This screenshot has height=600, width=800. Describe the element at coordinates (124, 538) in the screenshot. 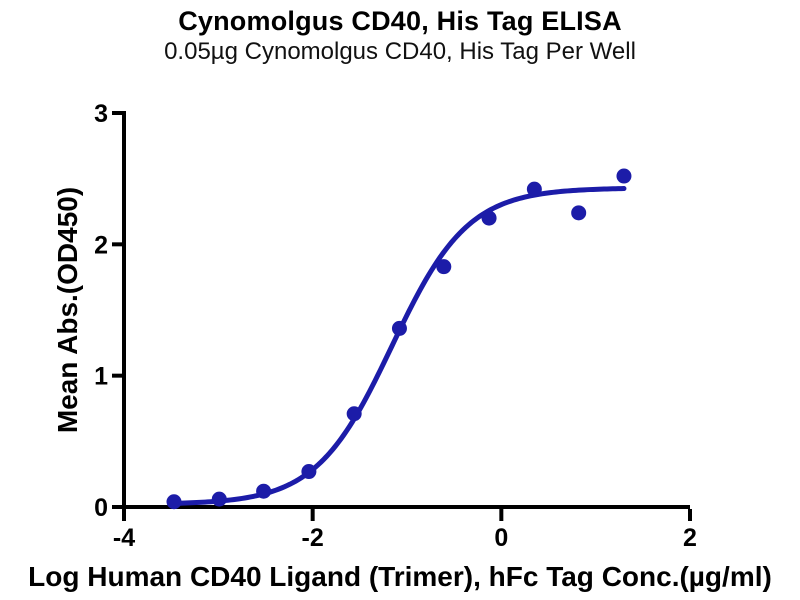

I see `x-tick-label: -4` at that location.